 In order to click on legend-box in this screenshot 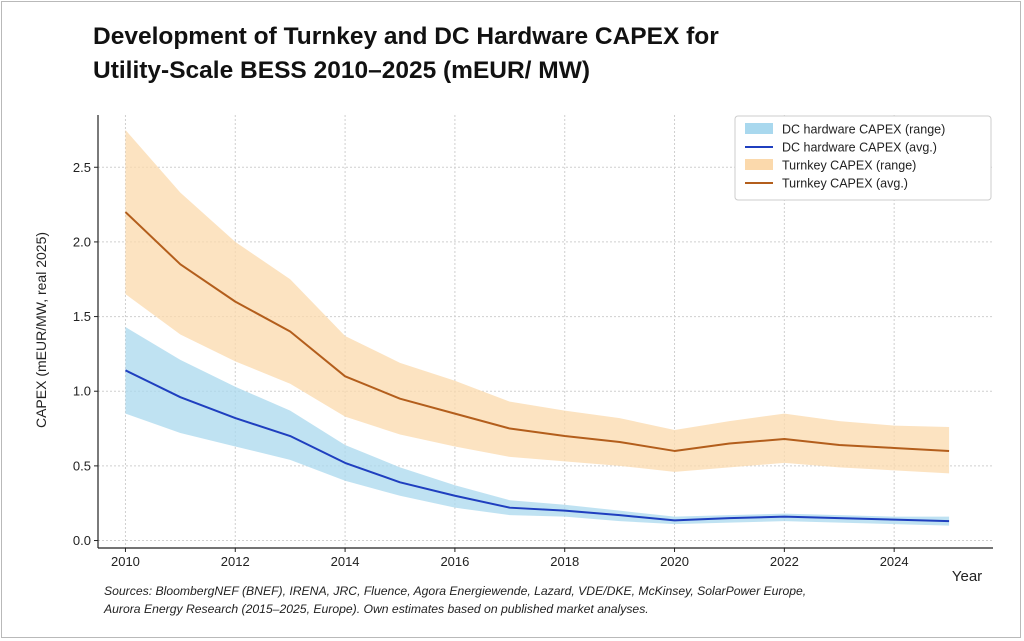, I will do `click(863, 158)`.